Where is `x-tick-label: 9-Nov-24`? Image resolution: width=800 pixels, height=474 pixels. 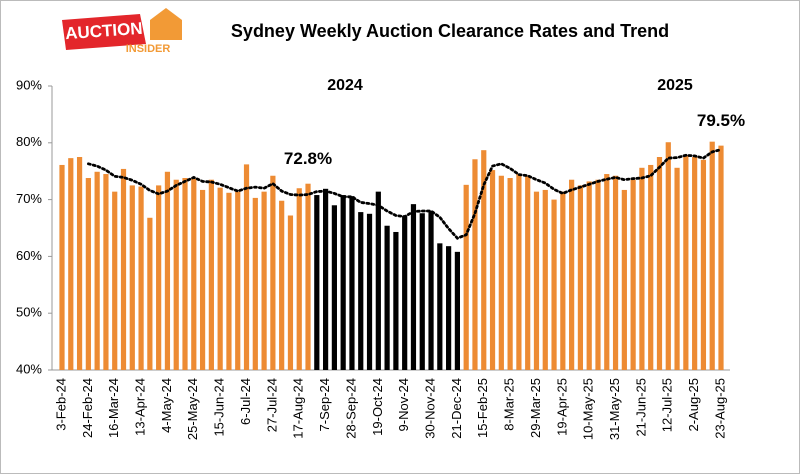 x-tick-label: 9-Nov-24 is located at coordinates (403, 404).